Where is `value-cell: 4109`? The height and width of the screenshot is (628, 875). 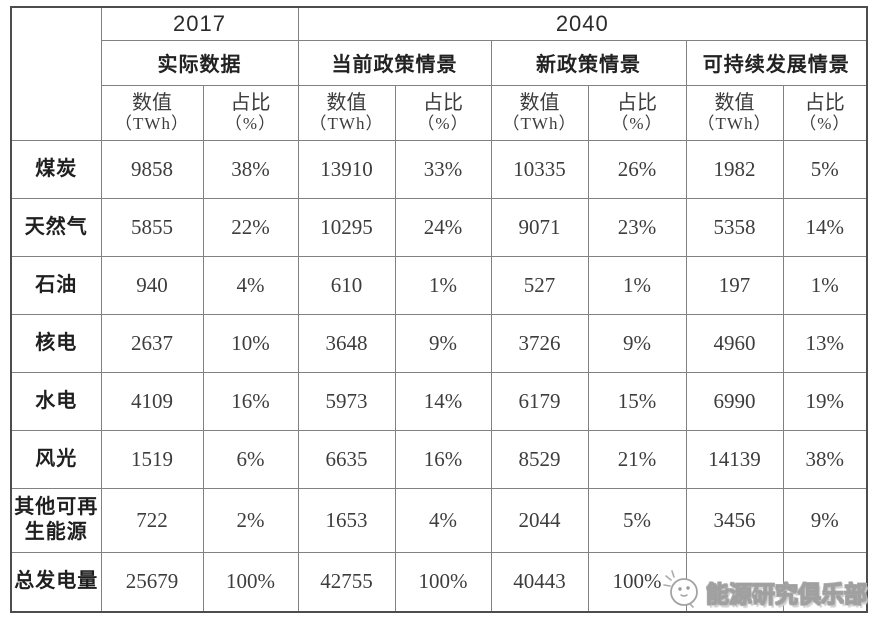
value-cell: 4109 is located at coordinates (152, 401).